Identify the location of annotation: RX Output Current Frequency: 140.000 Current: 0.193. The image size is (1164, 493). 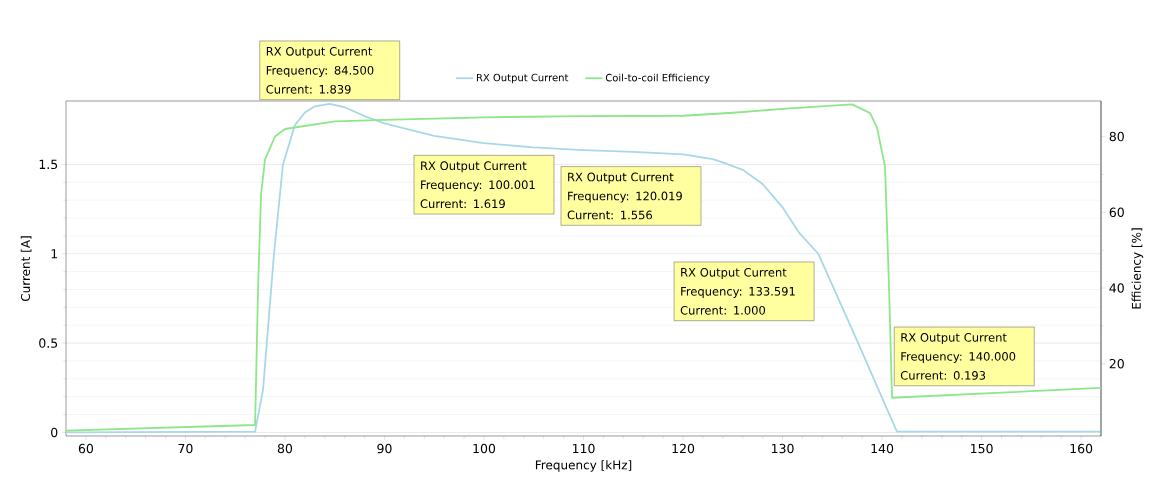
(958, 356).